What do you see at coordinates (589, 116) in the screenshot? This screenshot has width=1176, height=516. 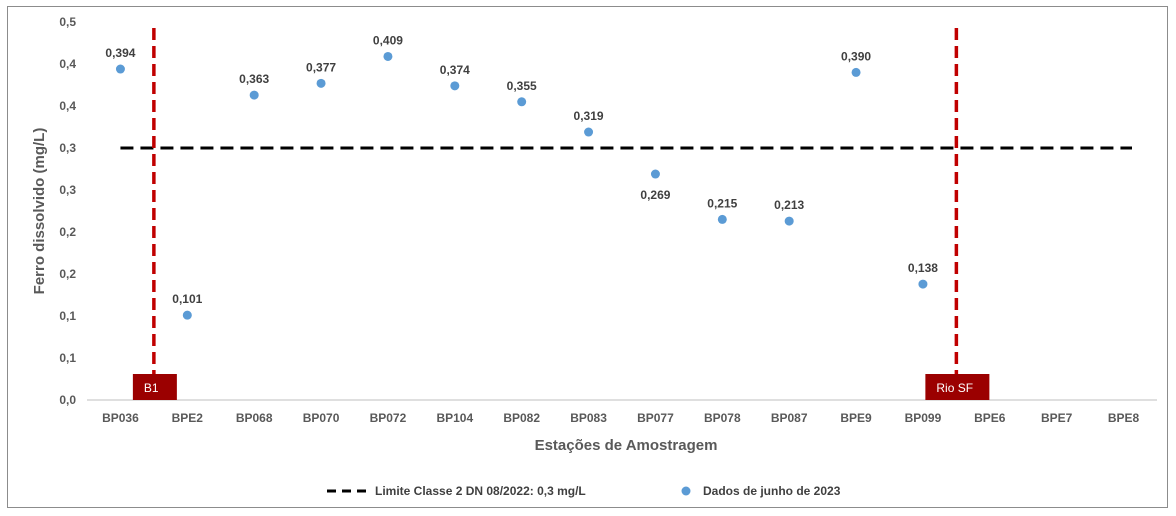 I see `data-label: 0,319` at bounding box center [589, 116].